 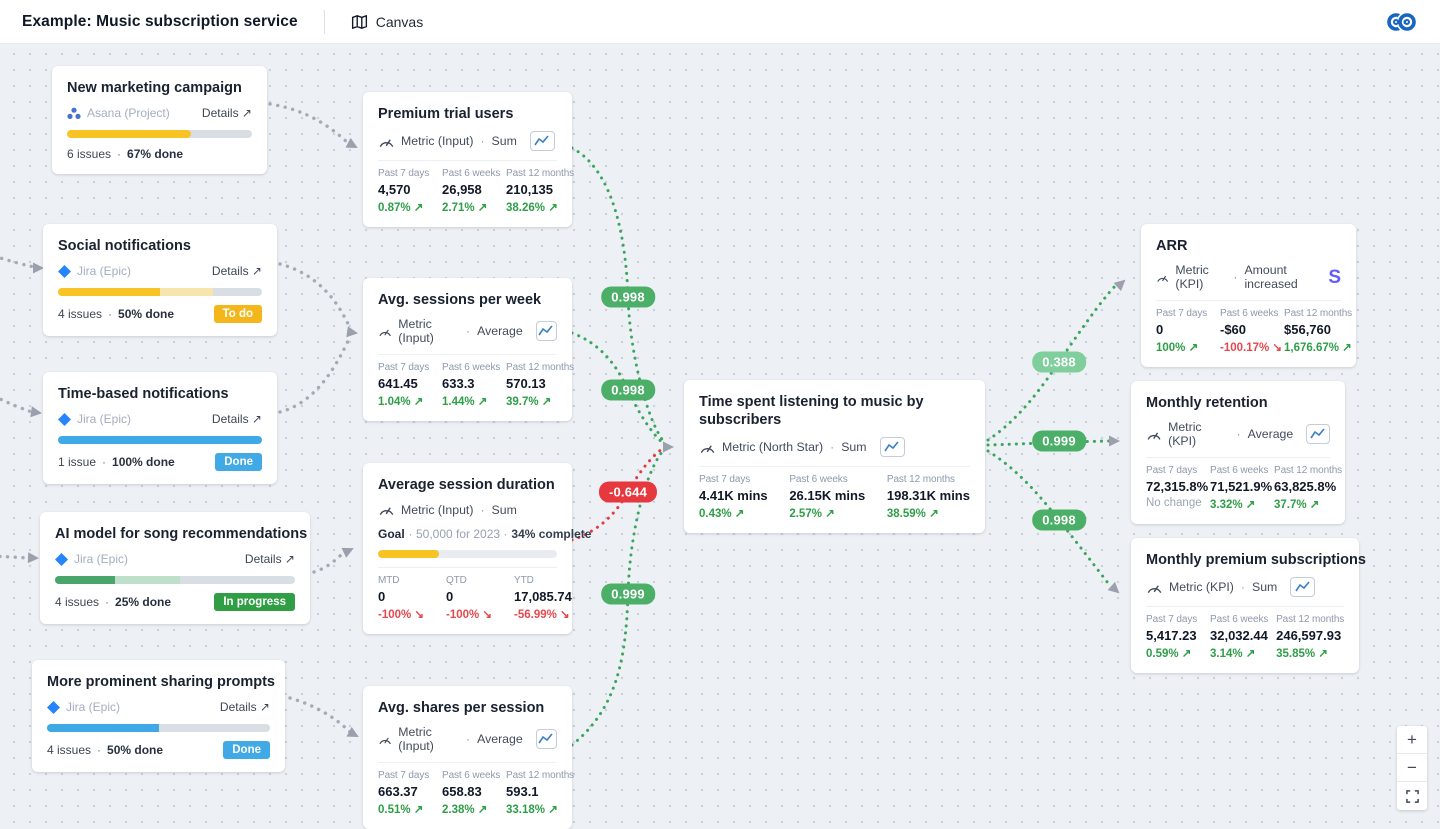 I want to click on column-change: 38.59% ↗, so click(x=912, y=514).